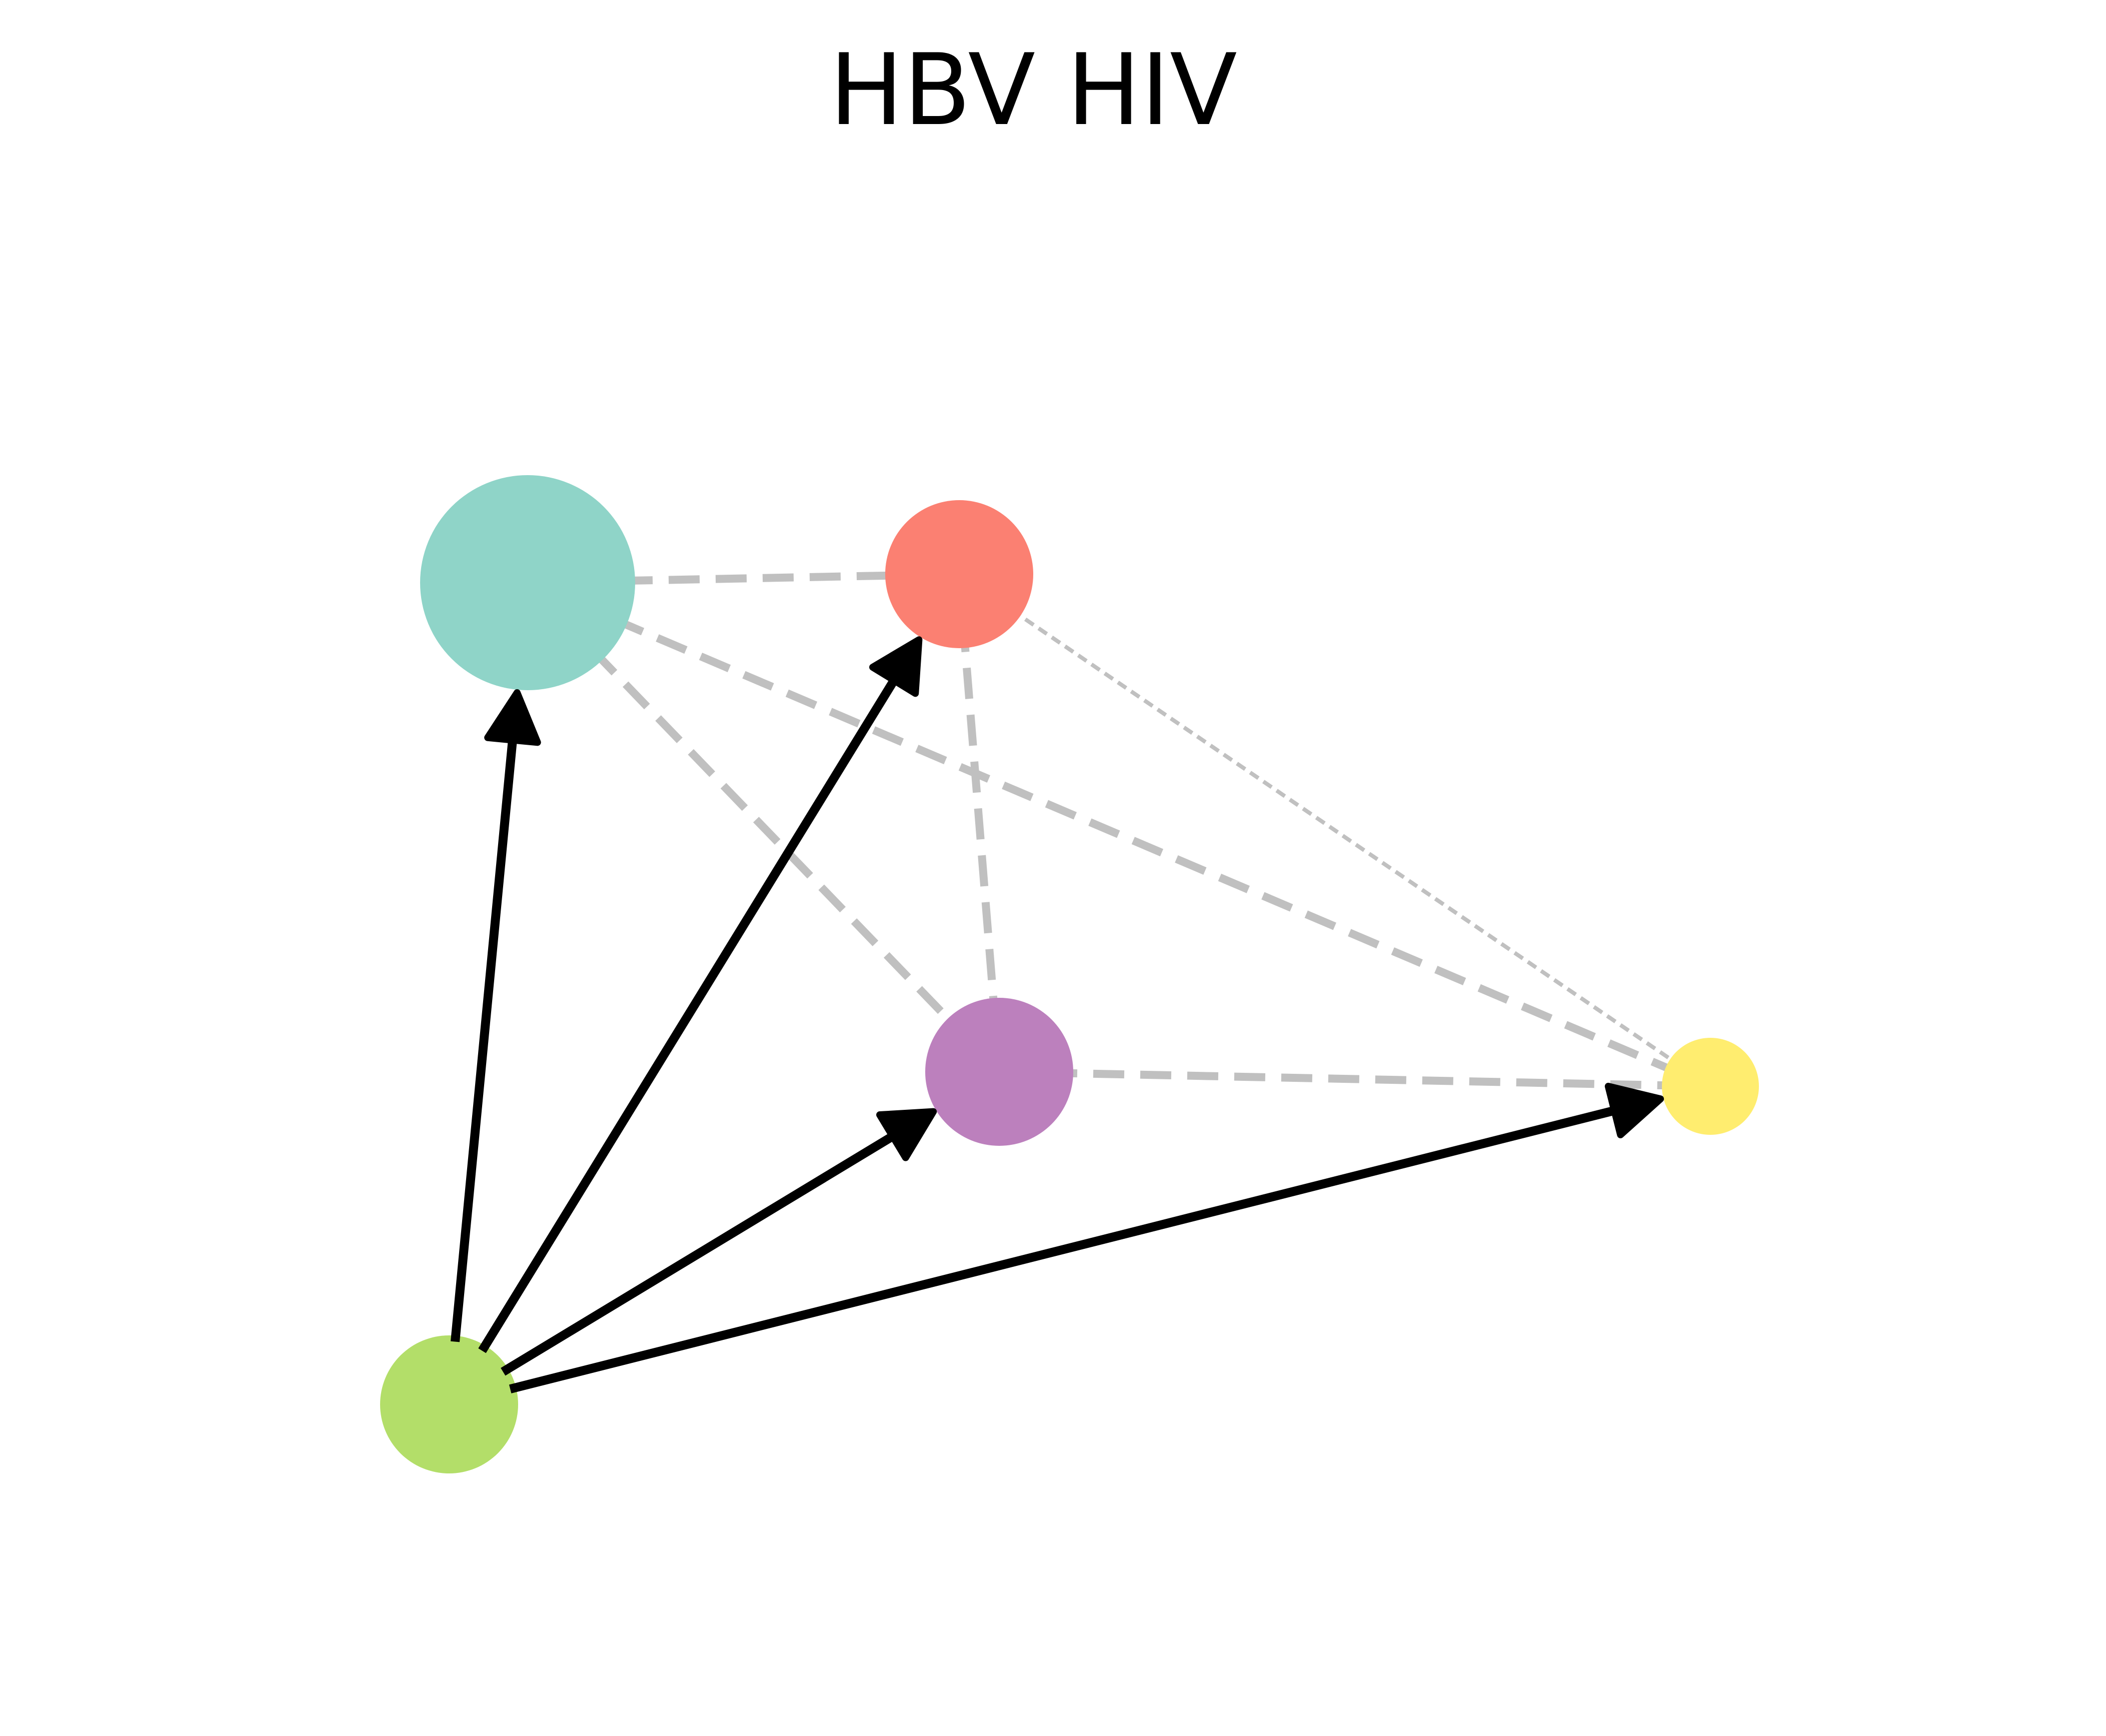  I want to click on node-yellow, so click(1711, 1086).